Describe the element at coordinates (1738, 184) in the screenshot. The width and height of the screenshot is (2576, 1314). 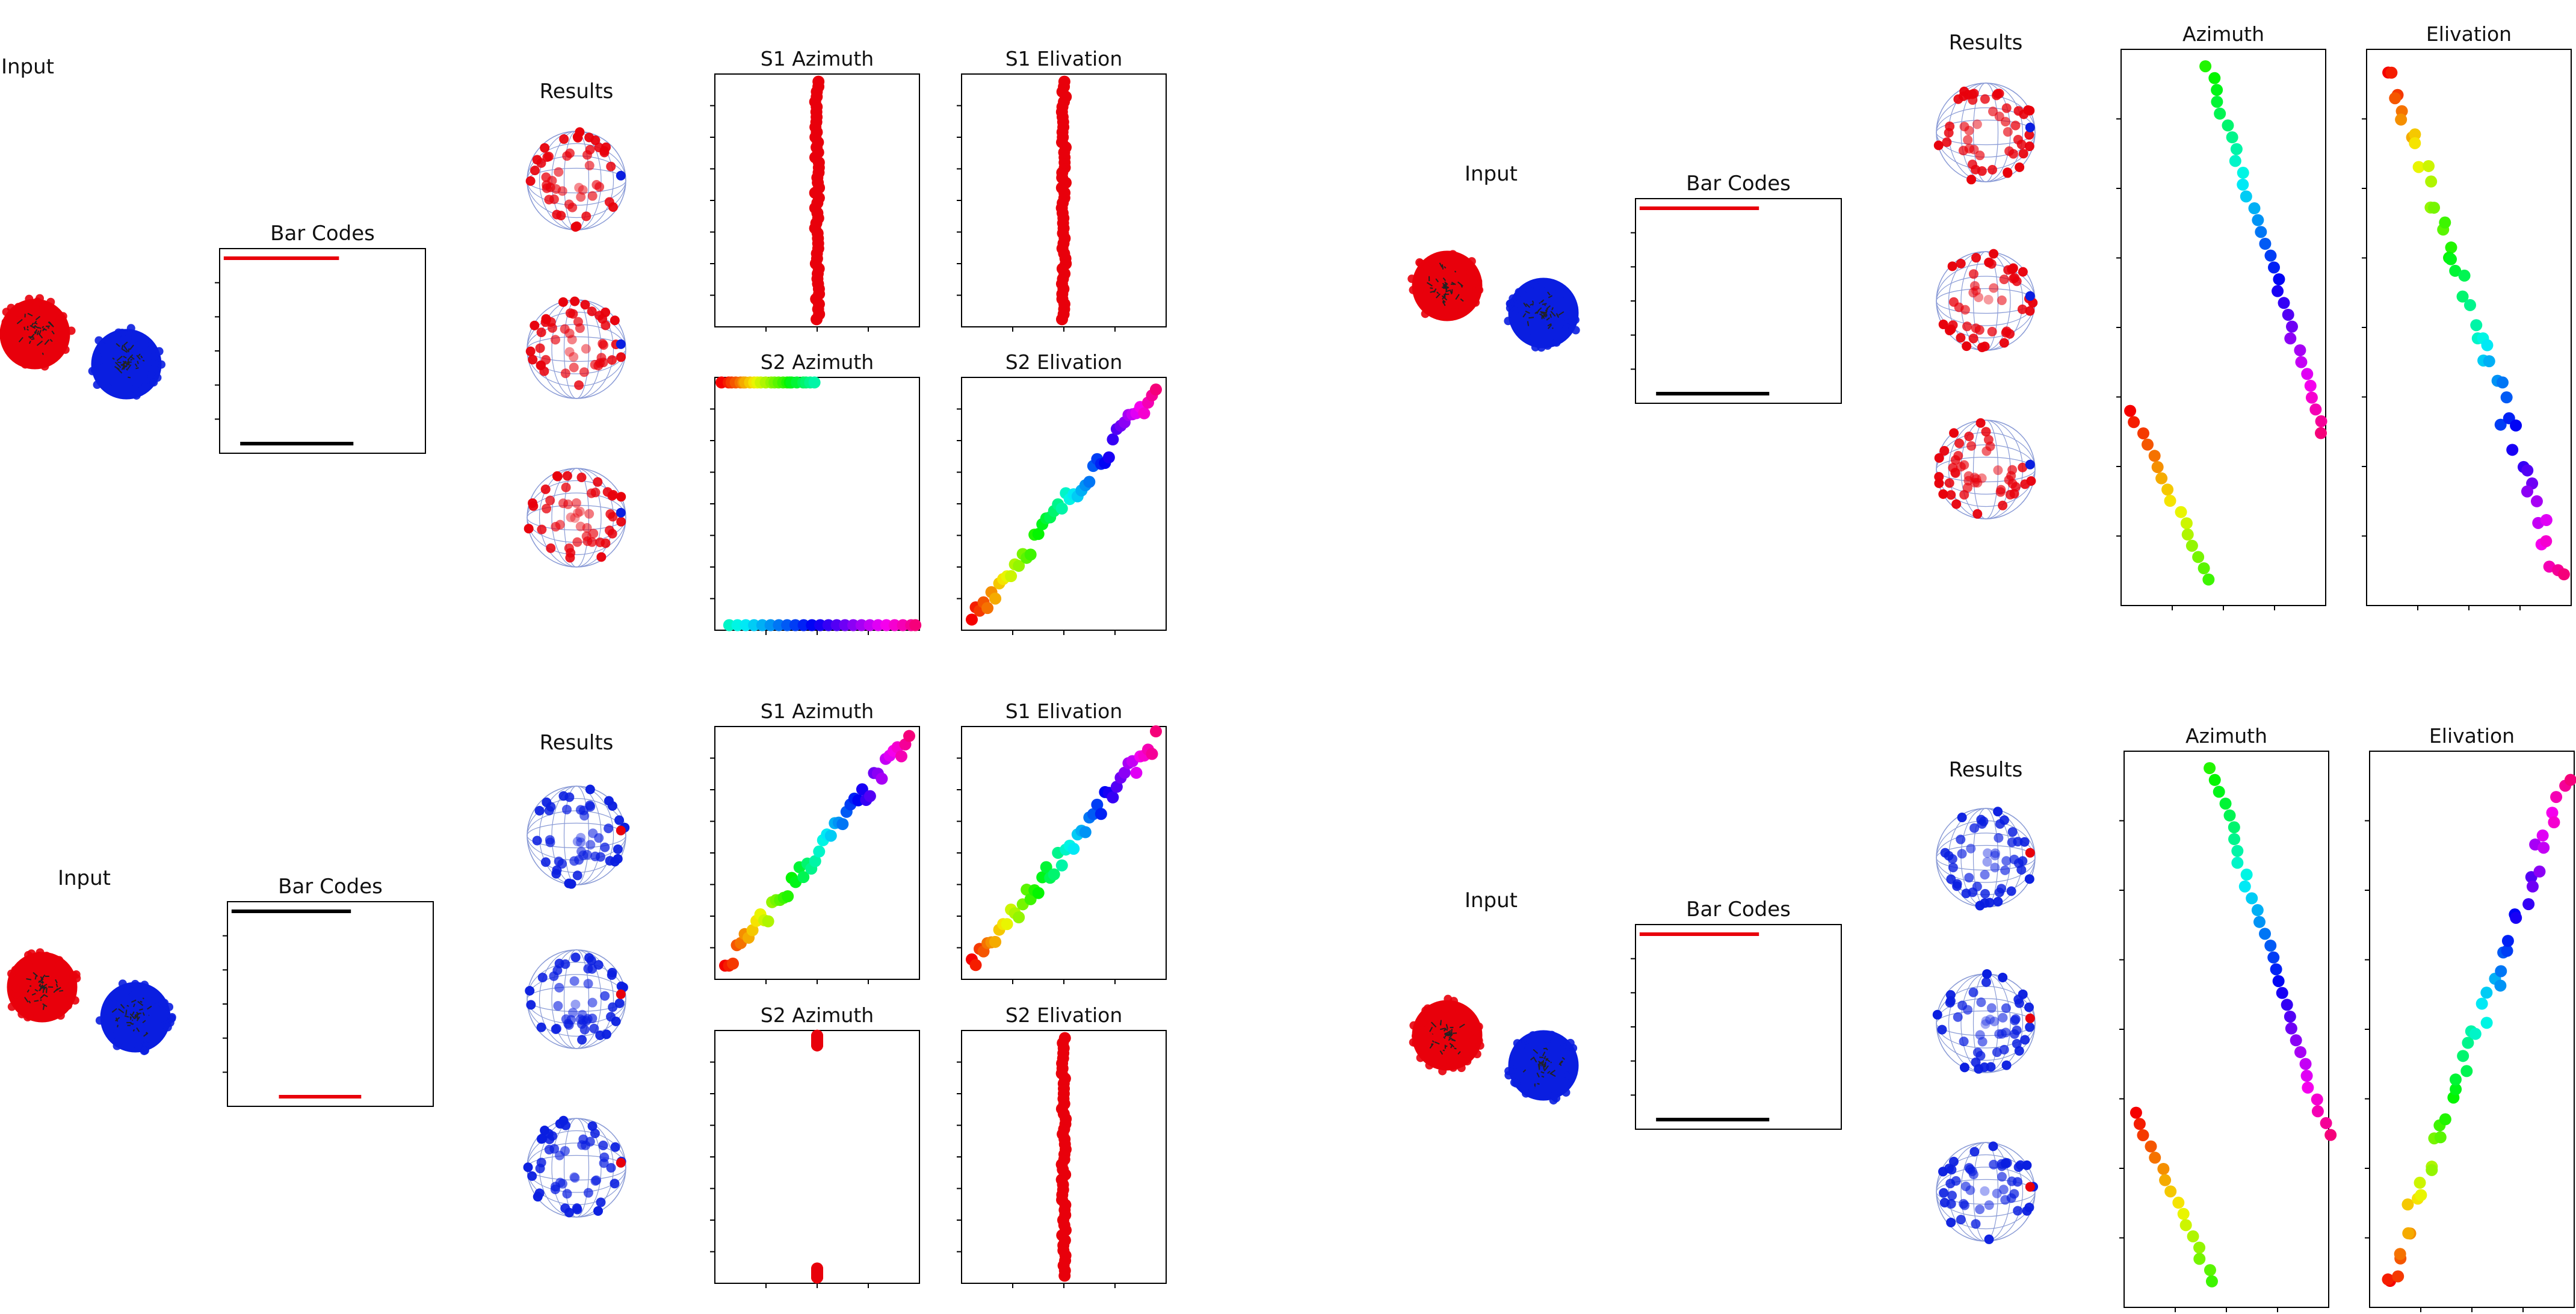
I see `barcodes-title: Bar Codes` at that location.